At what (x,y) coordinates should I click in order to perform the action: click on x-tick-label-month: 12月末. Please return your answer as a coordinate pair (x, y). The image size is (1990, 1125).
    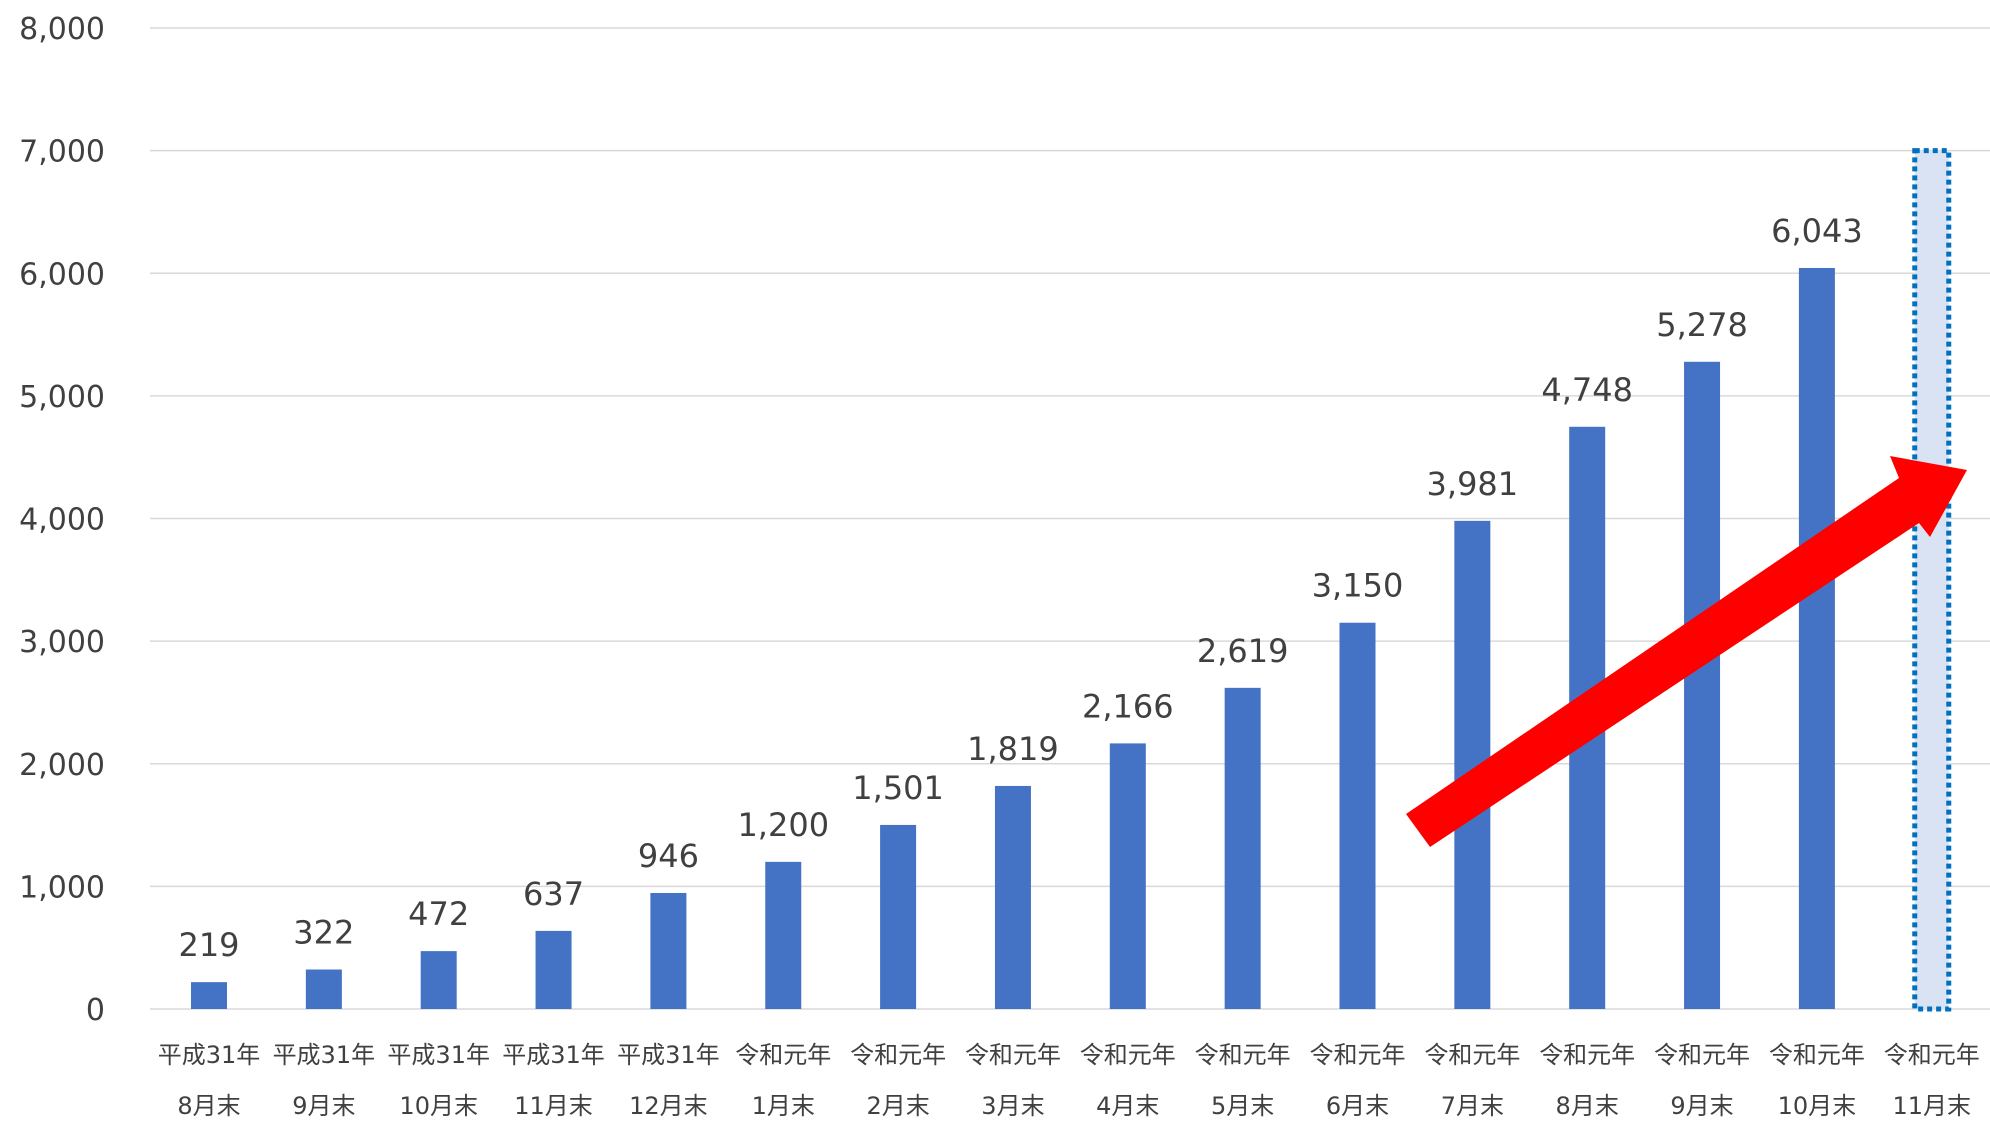
    Looking at the image, I should click on (668, 1106).